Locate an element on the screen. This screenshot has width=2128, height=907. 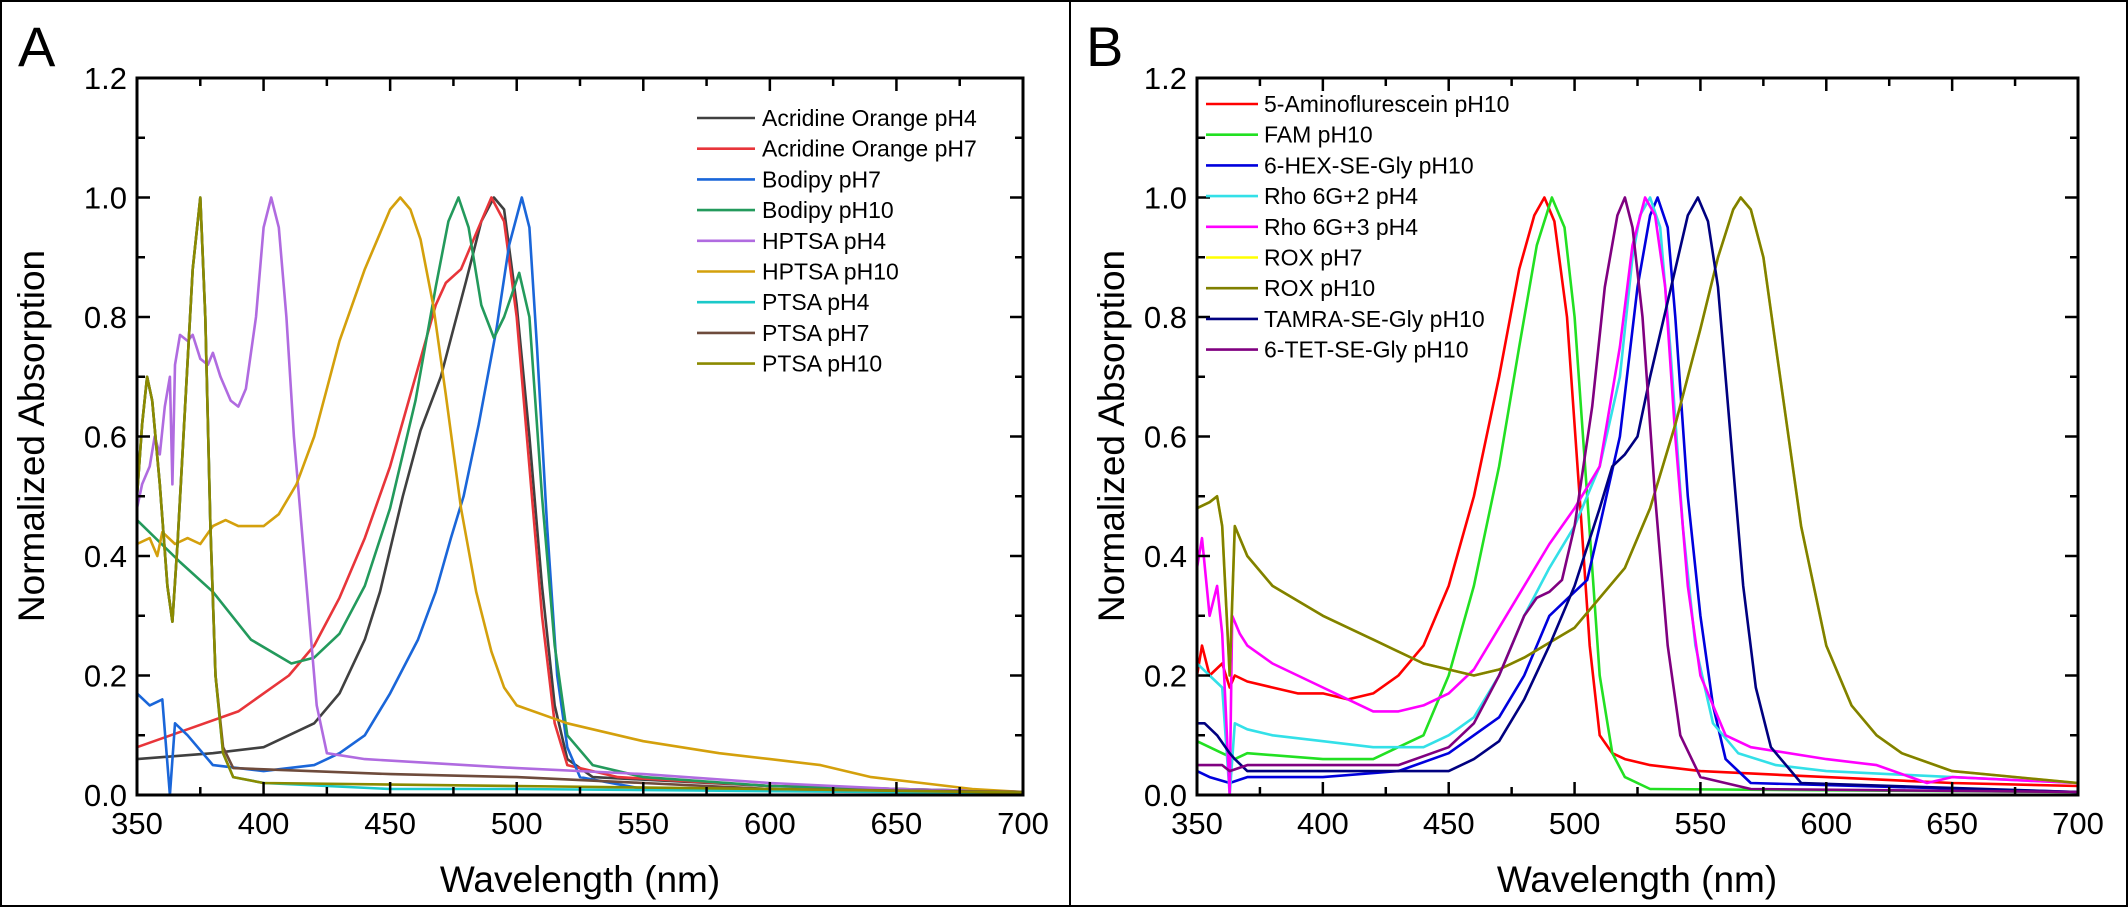
legend-item: 5-Aminoflurescein pH10 is located at coordinates (1357, 104).